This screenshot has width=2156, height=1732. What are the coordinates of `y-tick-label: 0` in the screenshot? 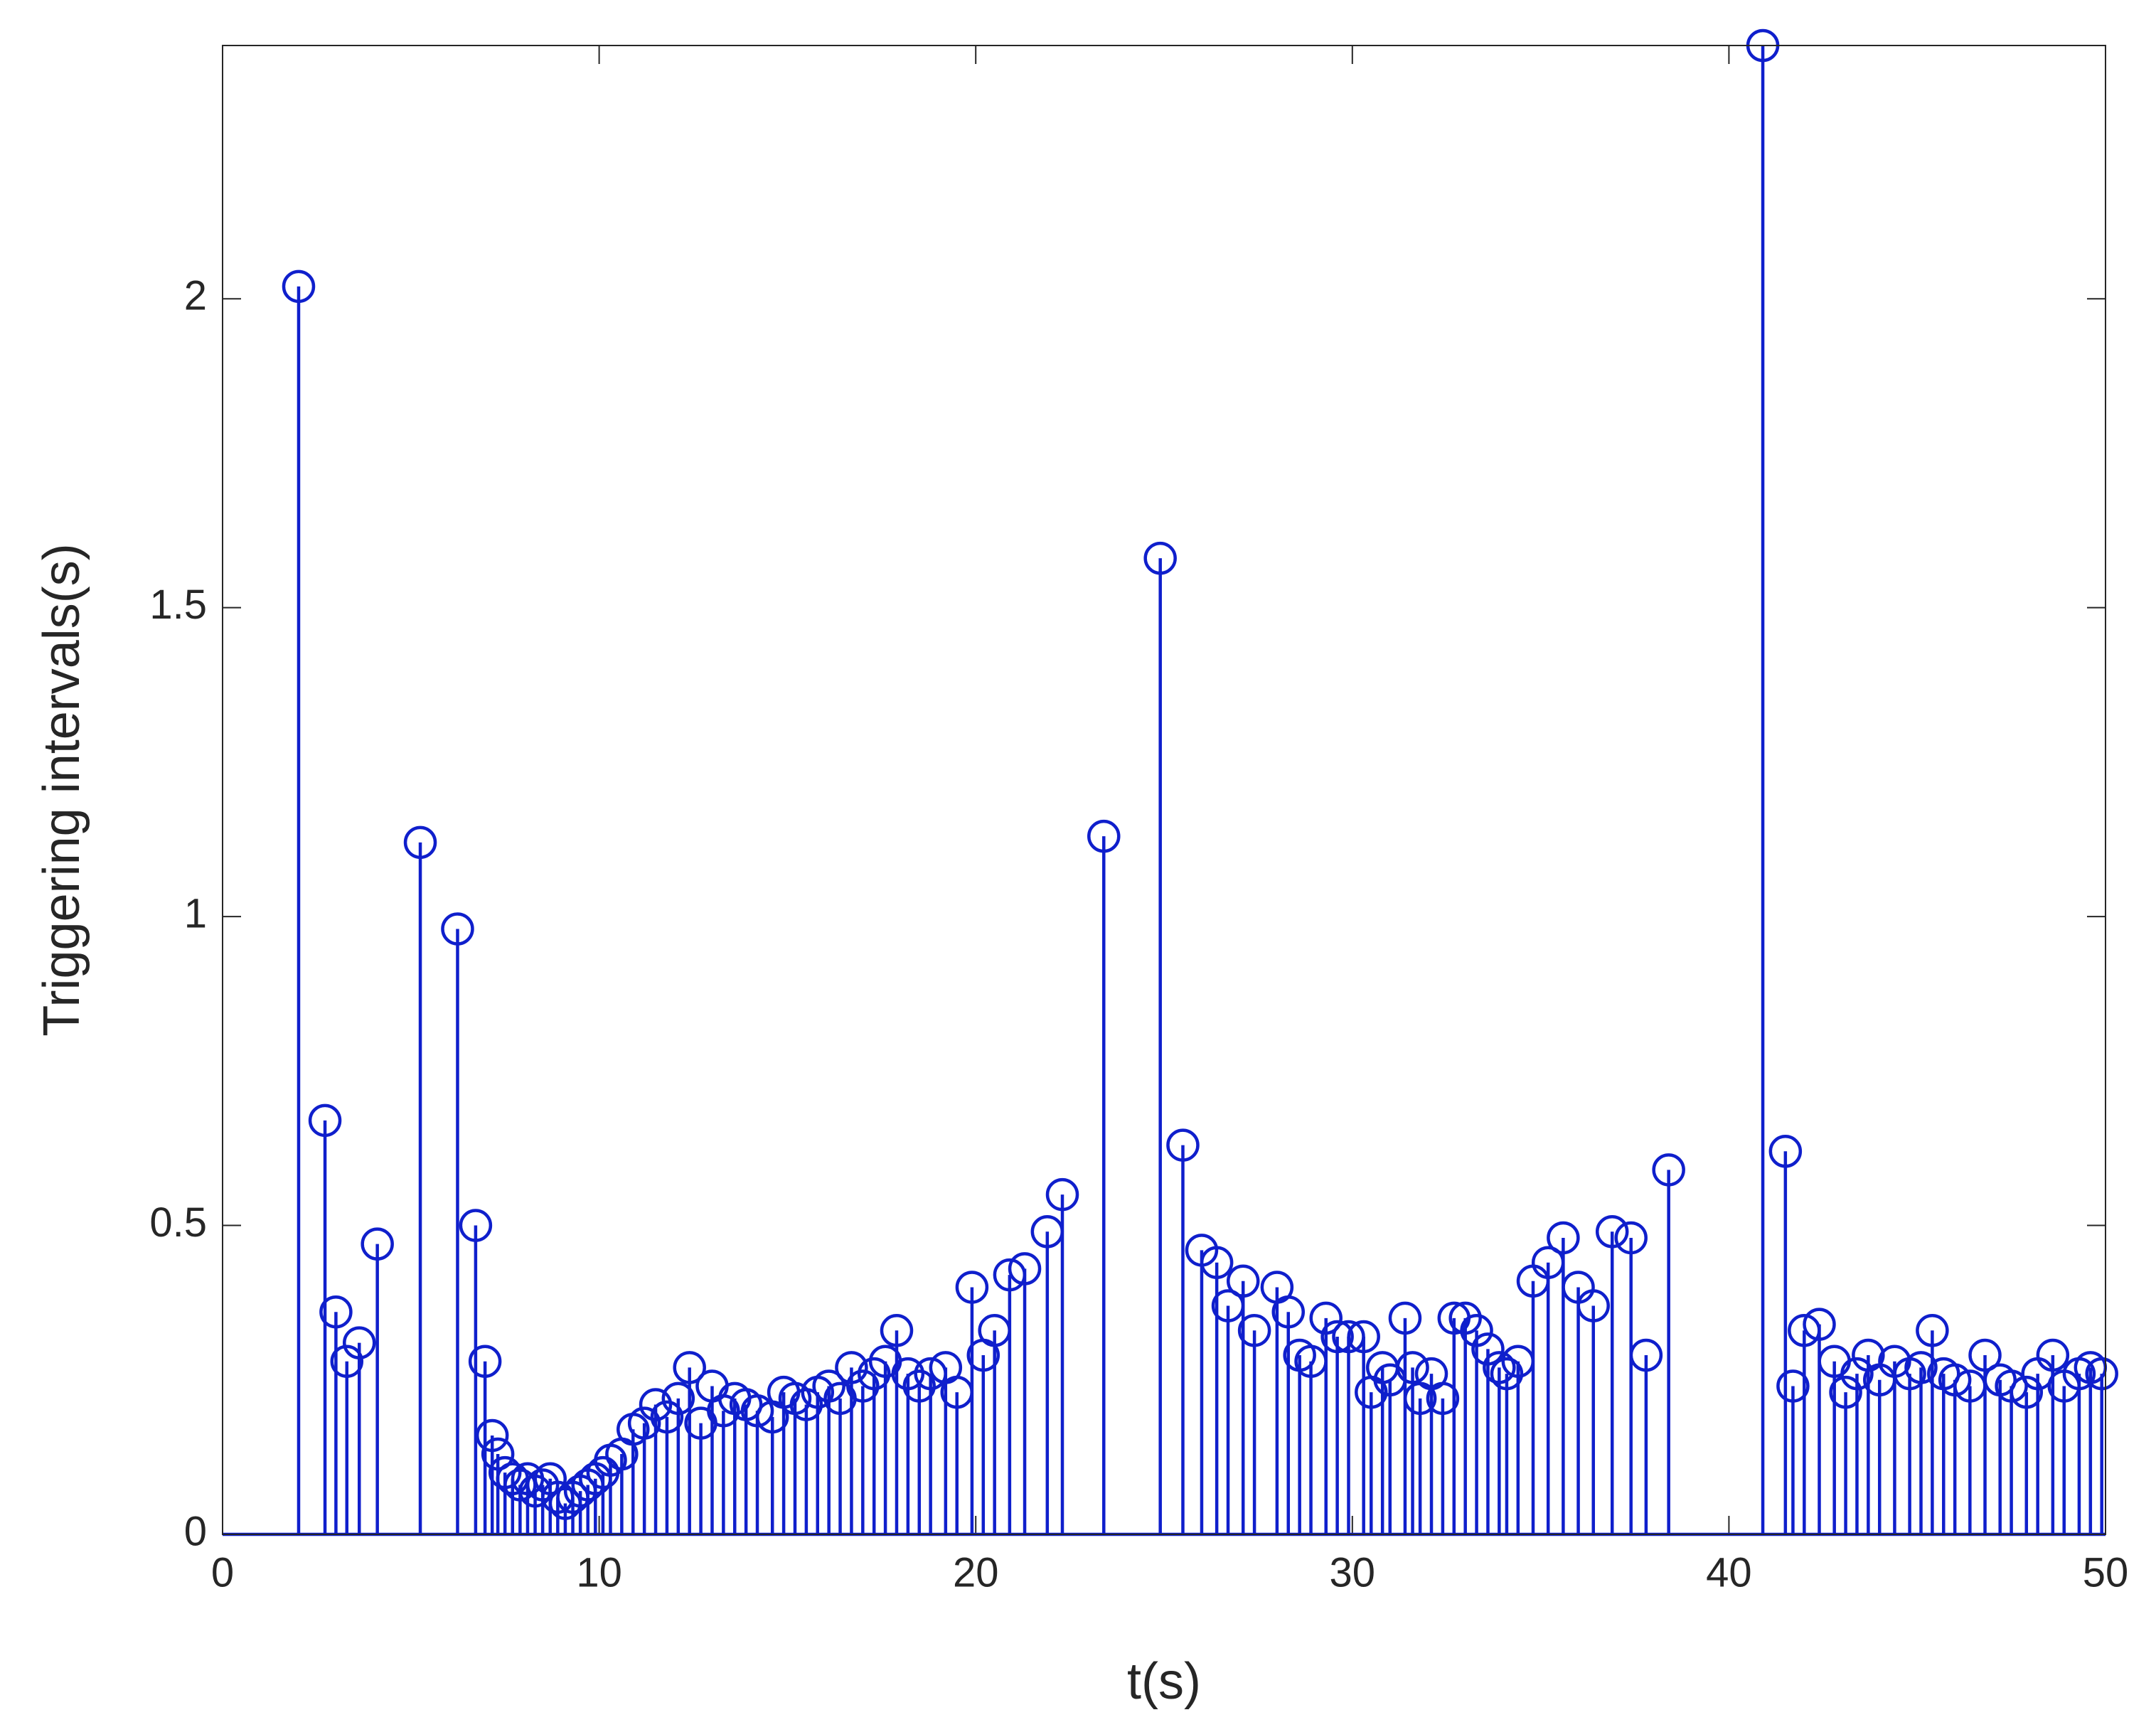 It's located at (196, 1531).